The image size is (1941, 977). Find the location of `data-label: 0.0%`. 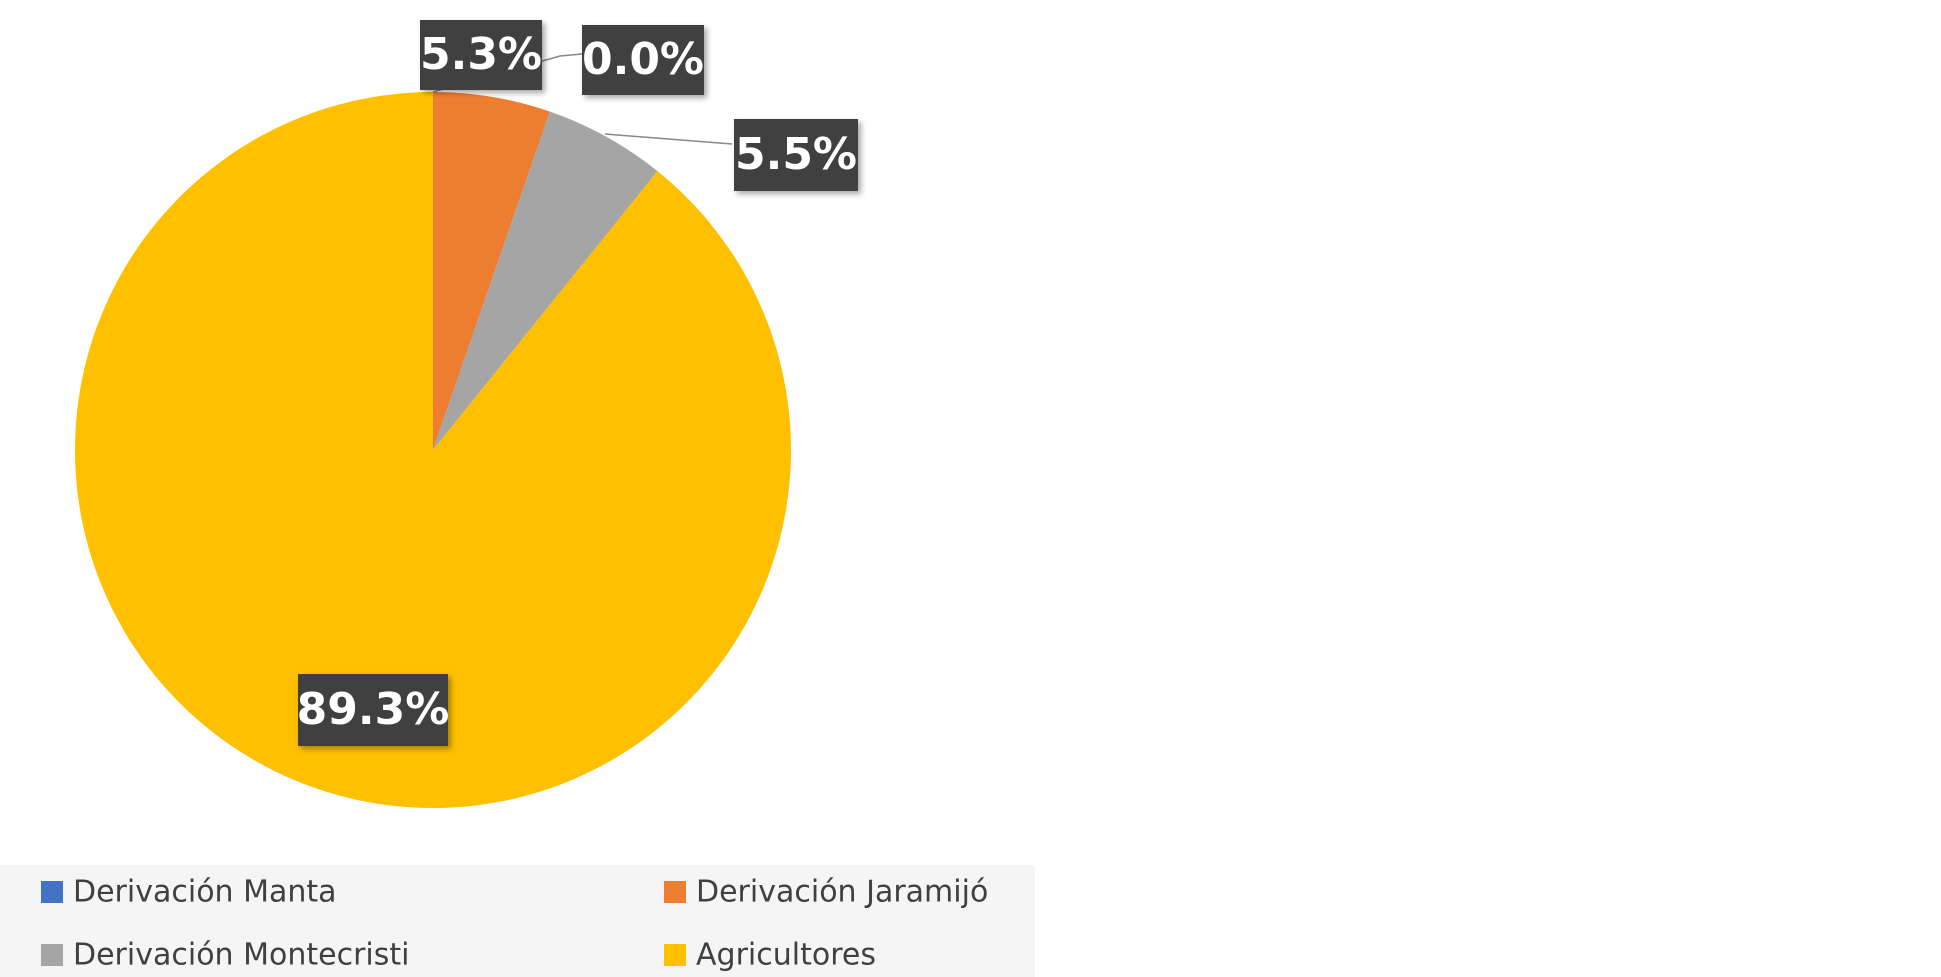

data-label: 0.0% is located at coordinates (643, 59).